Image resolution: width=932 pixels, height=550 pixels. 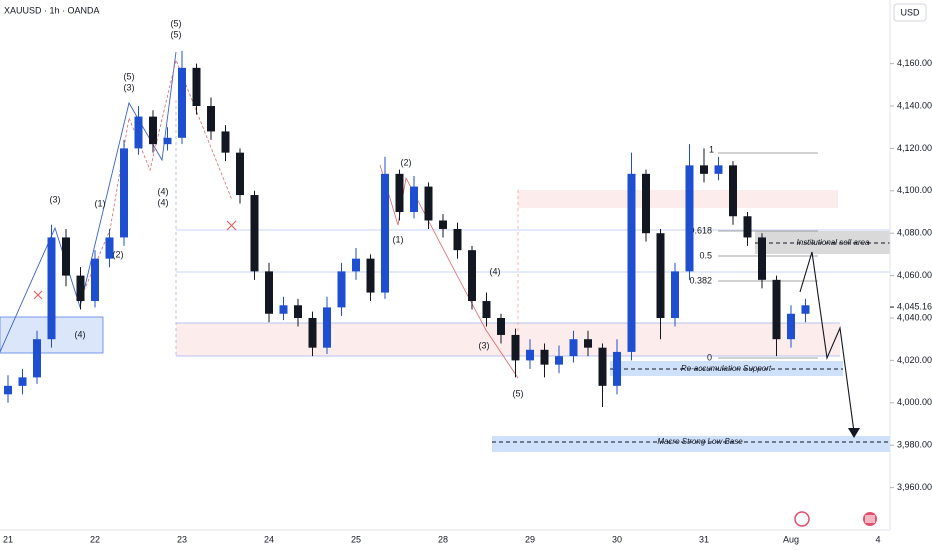 What do you see at coordinates (95, 539) in the screenshot?
I see `x-tick-label: 22` at bounding box center [95, 539].